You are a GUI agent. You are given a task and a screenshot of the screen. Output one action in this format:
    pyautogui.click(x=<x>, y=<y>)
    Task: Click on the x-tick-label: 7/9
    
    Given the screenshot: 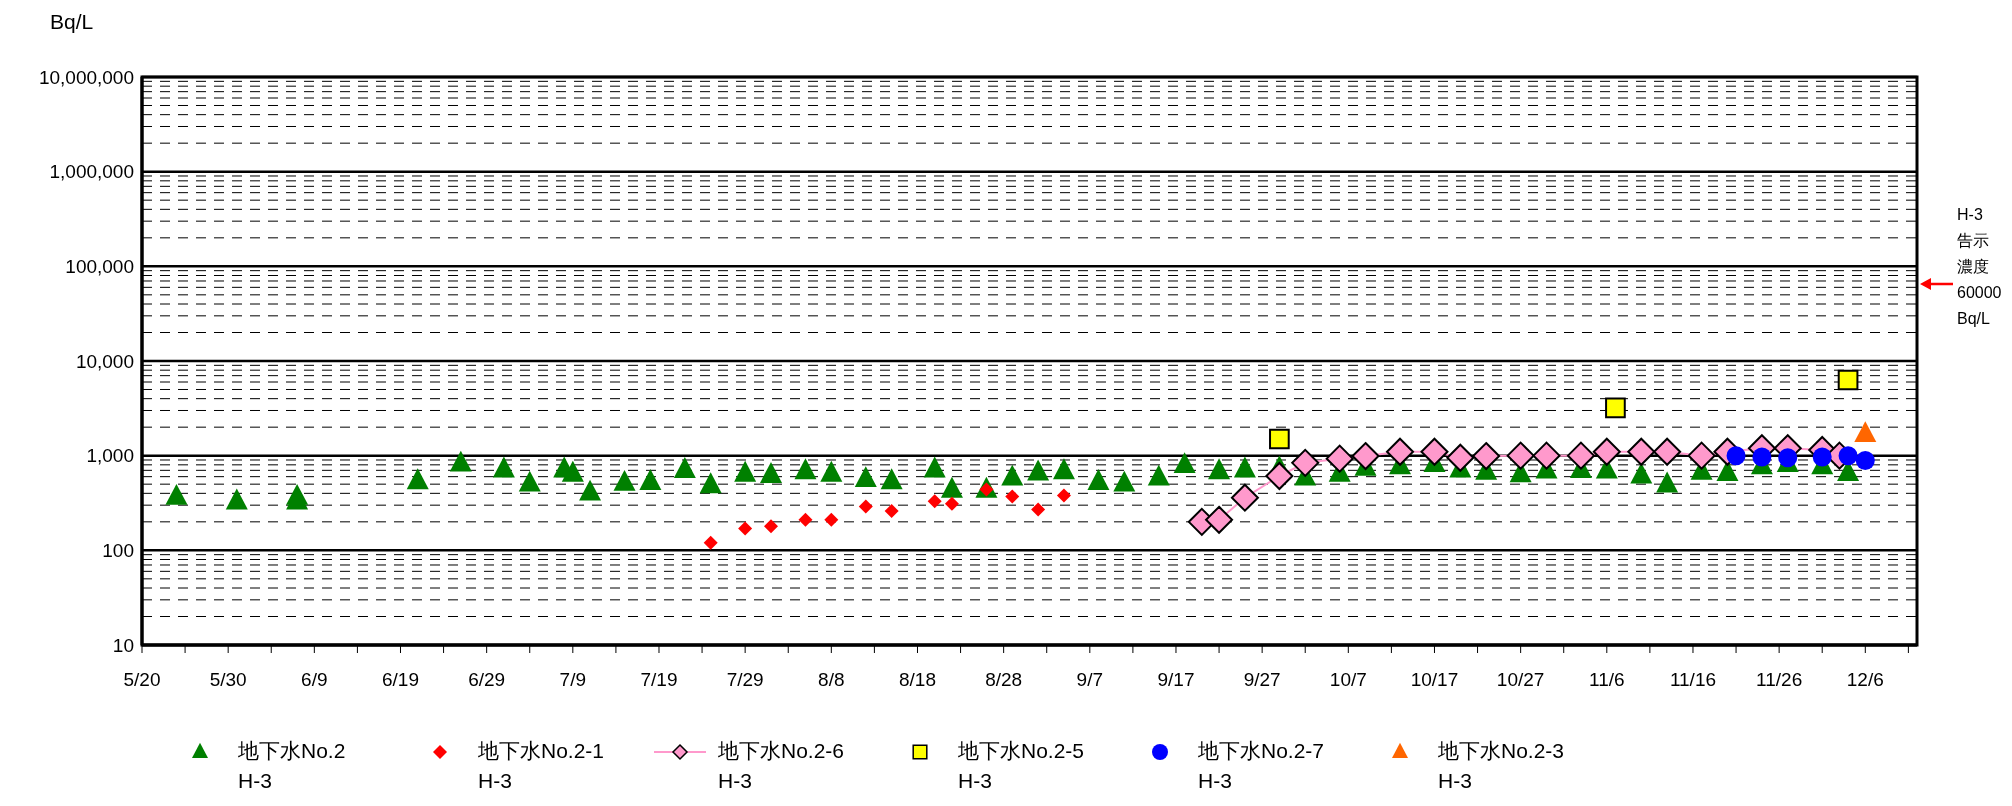 What is the action you would take?
    pyautogui.click(x=573, y=680)
    